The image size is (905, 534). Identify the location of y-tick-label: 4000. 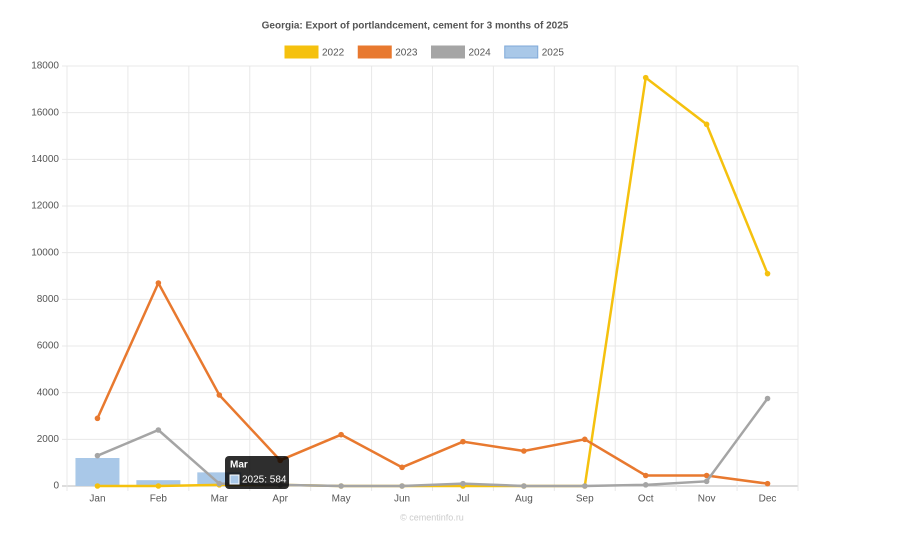
(48, 392).